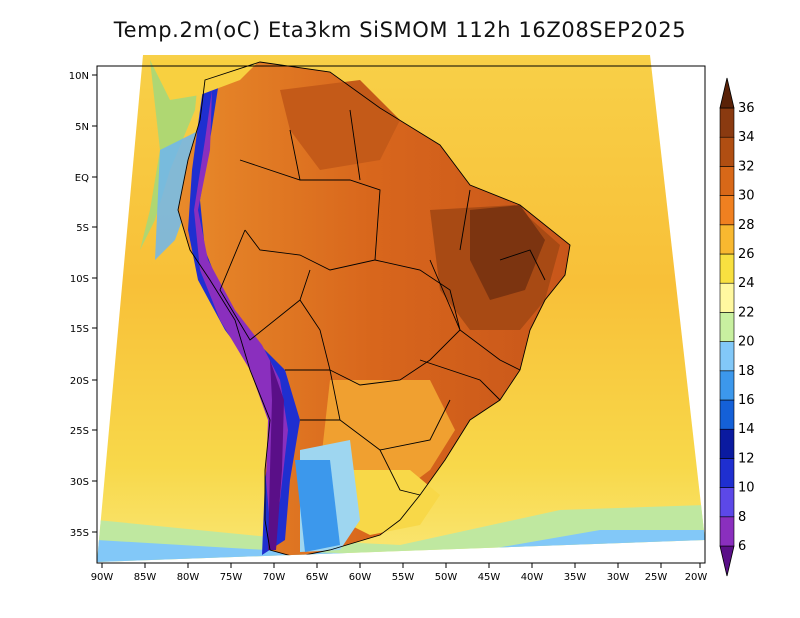  What do you see at coordinates (360, 577) in the screenshot?
I see `lon-label: 60W` at bounding box center [360, 577].